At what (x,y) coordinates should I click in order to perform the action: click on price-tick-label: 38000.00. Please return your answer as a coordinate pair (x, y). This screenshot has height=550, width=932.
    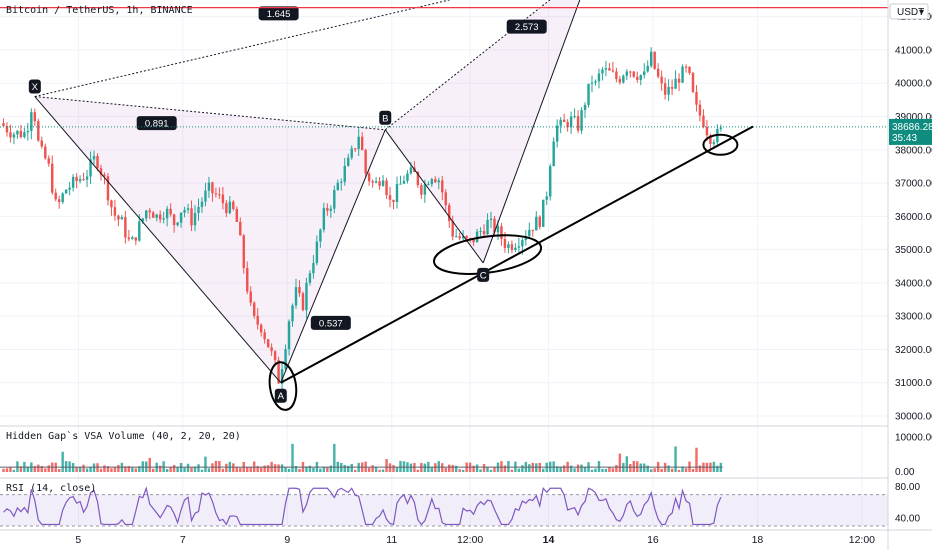
    Looking at the image, I should click on (913, 150).